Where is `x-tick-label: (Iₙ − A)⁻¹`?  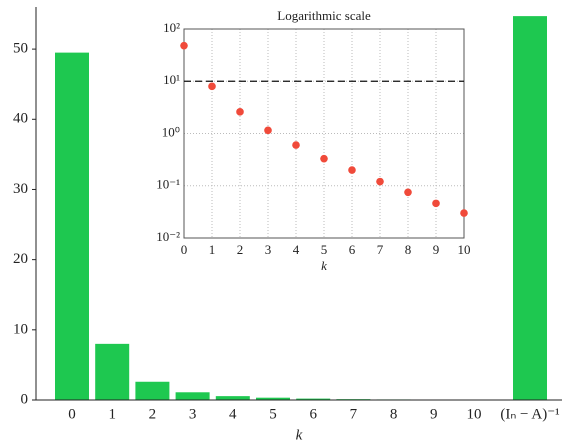
x-tick-label: (Iₙ − A)⁻¹ is located at coordinates (529, 414).